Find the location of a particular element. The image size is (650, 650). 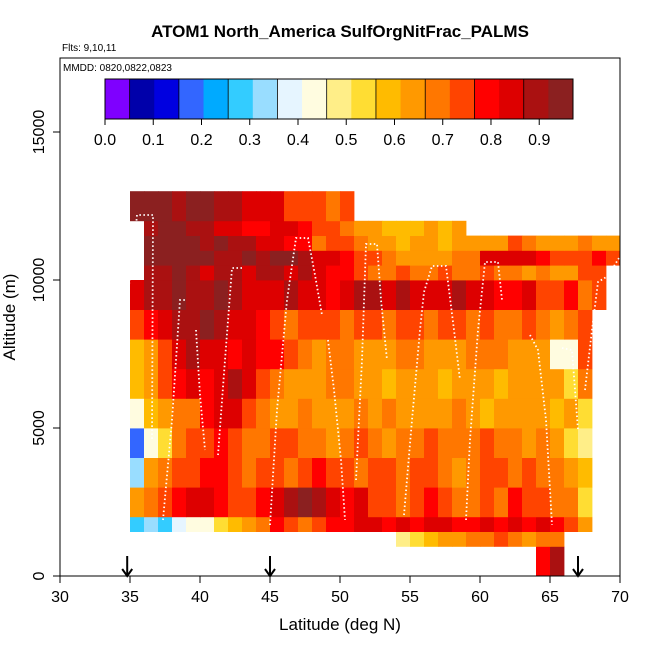

colorbar-tick-label: 0.8 is located at coordinates (491, 140).